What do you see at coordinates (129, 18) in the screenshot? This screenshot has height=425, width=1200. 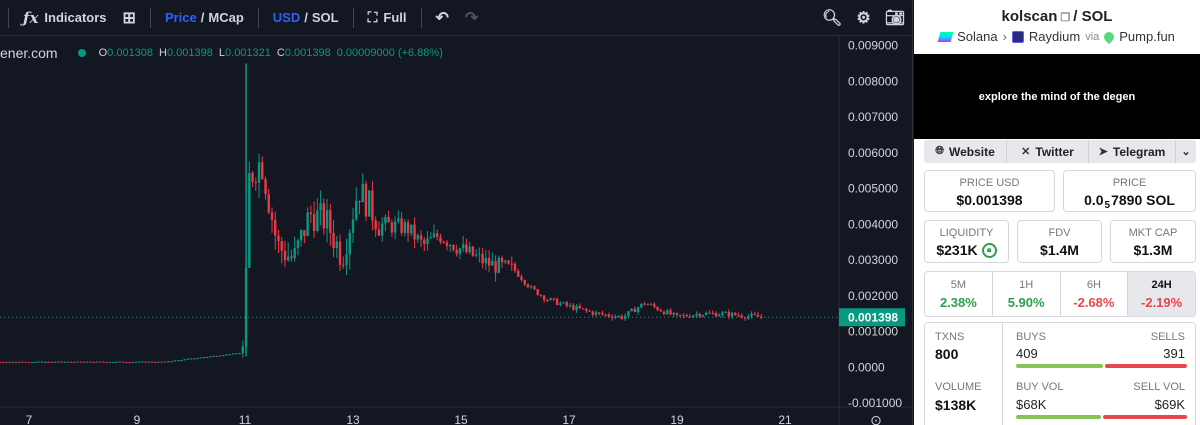 I see `layout-button: ⊞` at bounding box center [129, 18].